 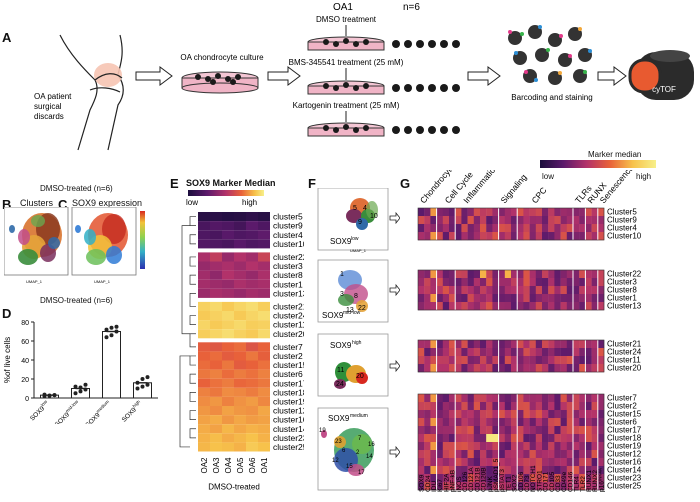 What do you see at coordinates (91, 92) in the screenshot?
I see `knee-illustration` at bounding box center [91, 92].